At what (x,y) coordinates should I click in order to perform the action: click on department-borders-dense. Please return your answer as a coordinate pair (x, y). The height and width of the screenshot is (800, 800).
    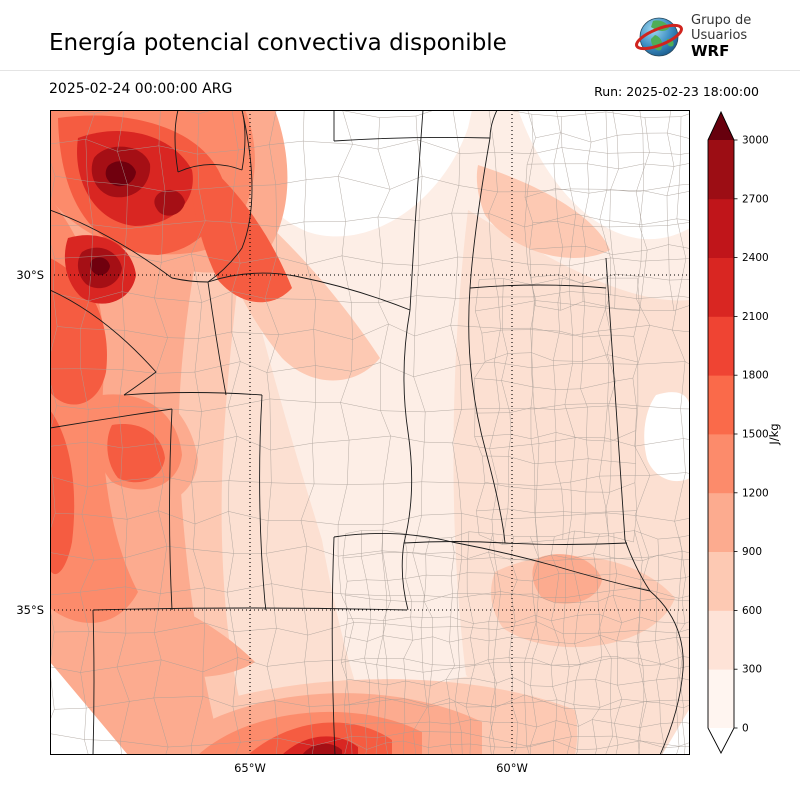
    Looking at the image, I should click on (515, 642).